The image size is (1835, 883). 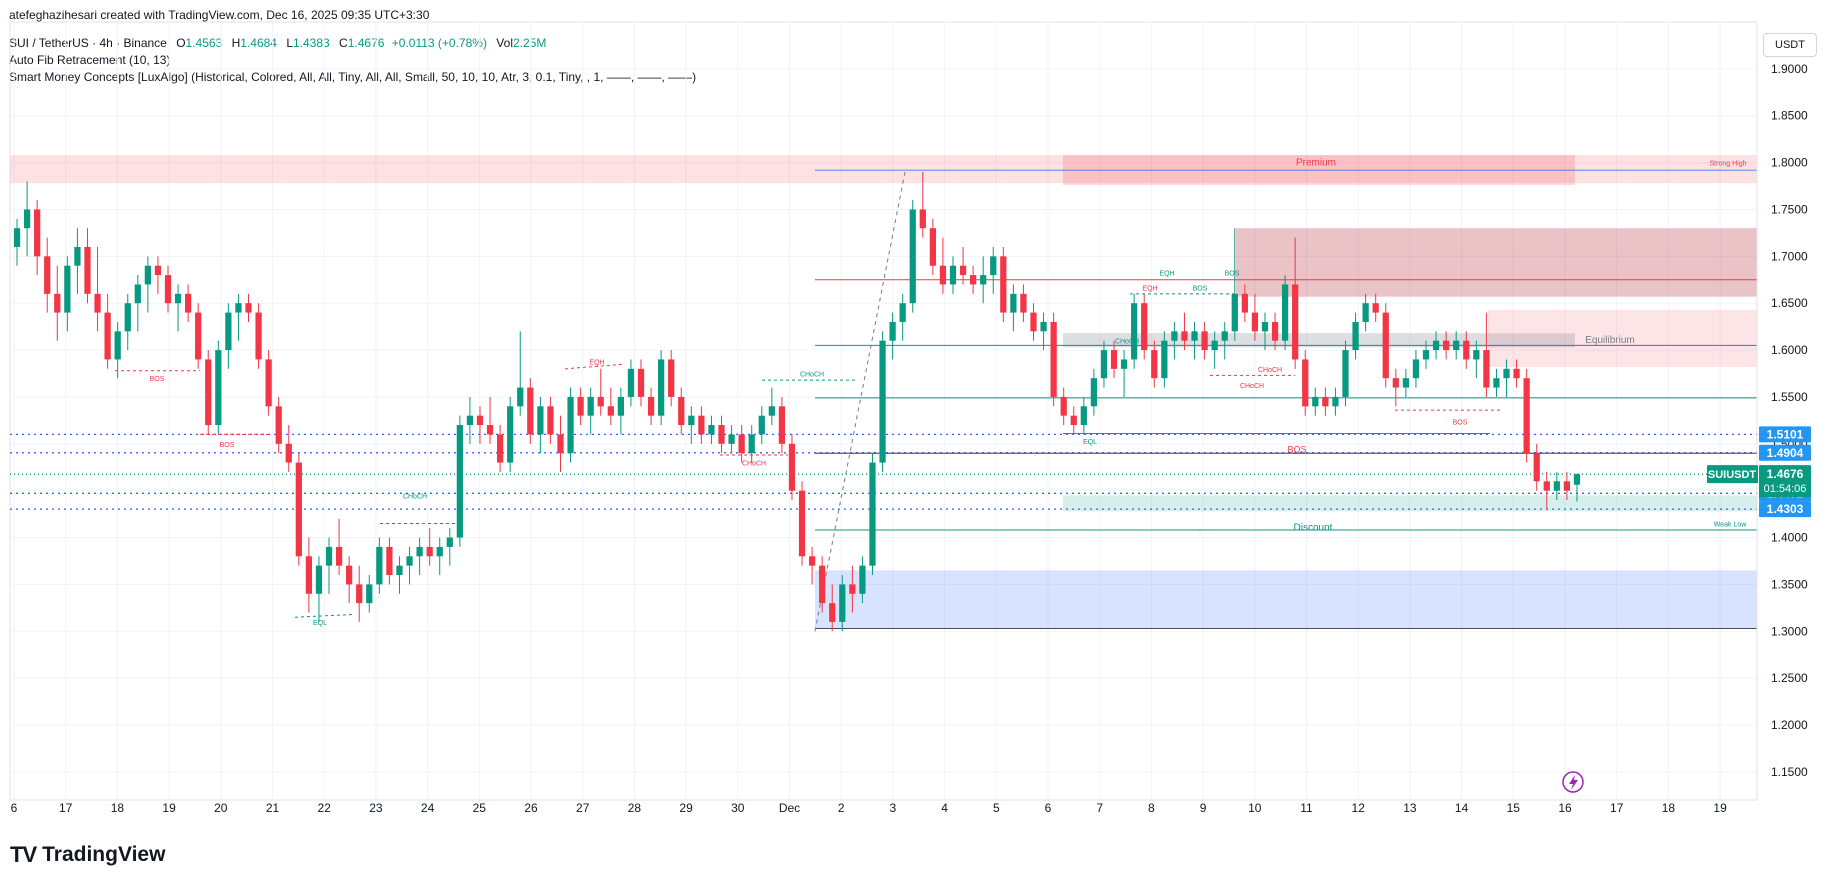 What do you see at coordinates (531, 808) in the screenshot?
I see `x-tick-label: 26` at bounding box center [531, 808].